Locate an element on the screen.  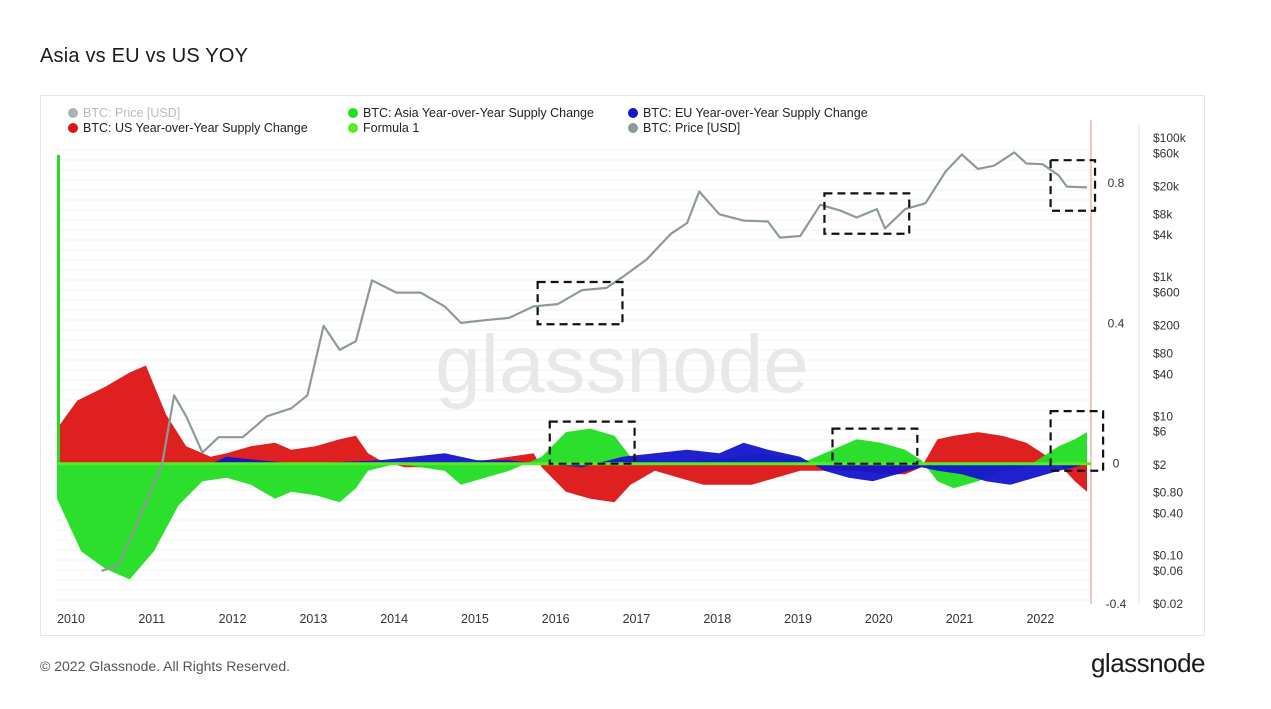
legend-item-eu: BTC: EU Year-over-Year Supply Change is located at coordinates (748, 113).